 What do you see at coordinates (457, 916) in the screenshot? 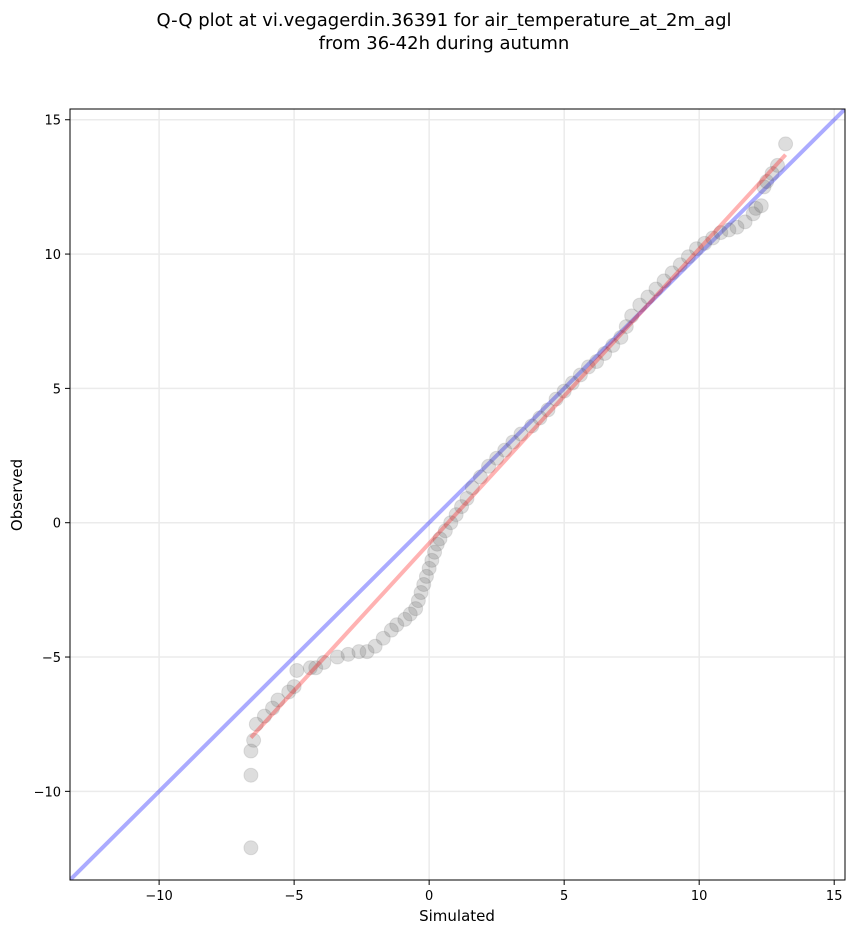
I see `x-axis-label: Simulated` at bounding box center [457, 916].